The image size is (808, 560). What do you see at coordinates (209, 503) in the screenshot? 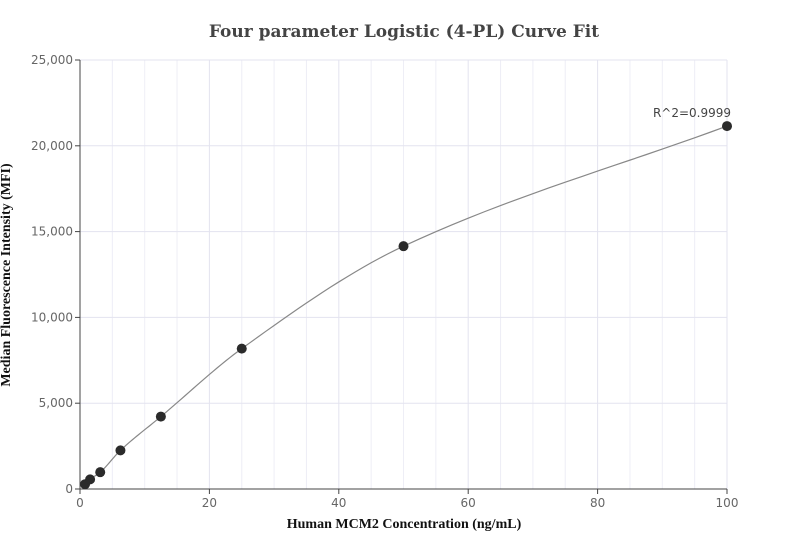
I see `x-tick-label: 20` at bounding box center [209, 503].